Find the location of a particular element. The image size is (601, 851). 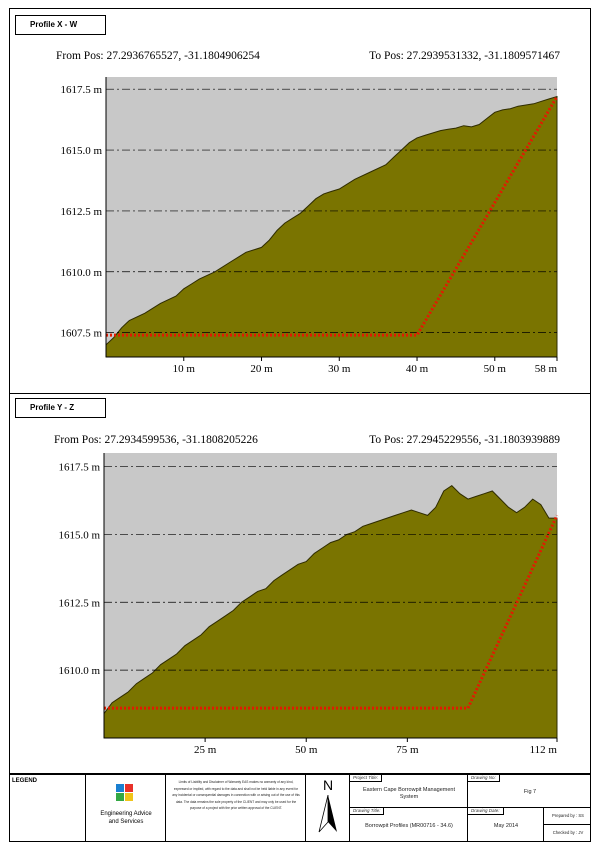

x-tick-label: 25 m is located at coordinates (205, 750).